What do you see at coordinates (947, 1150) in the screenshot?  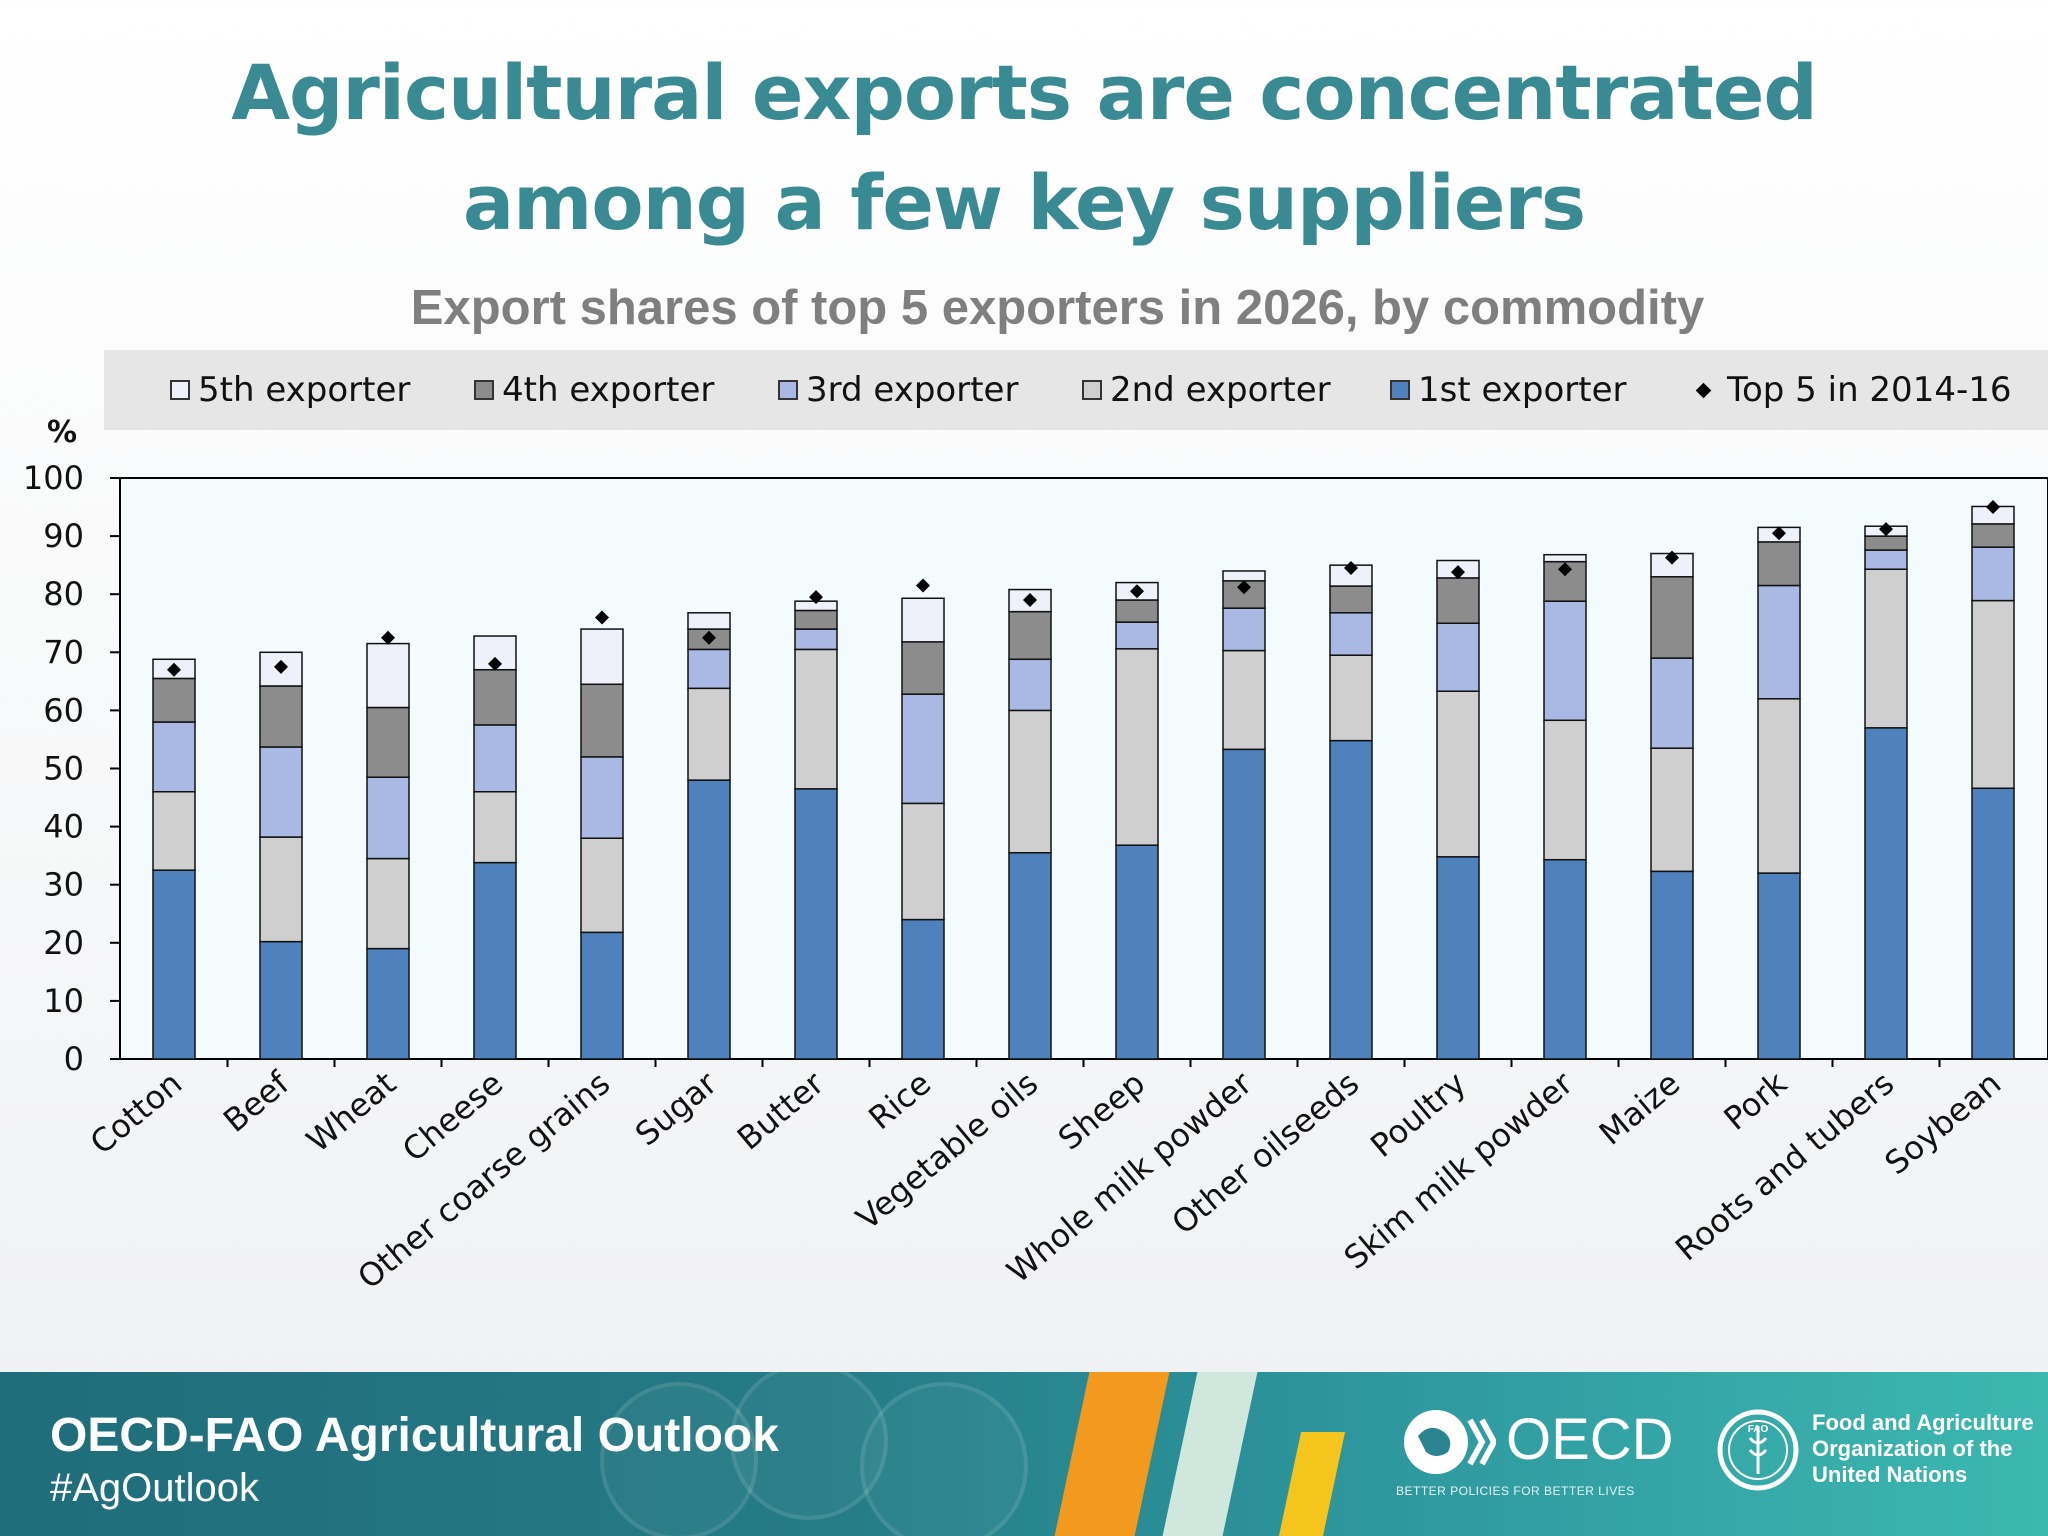 I see `x-category-label: Vegetable oils` at bounding box center [947, 1150].